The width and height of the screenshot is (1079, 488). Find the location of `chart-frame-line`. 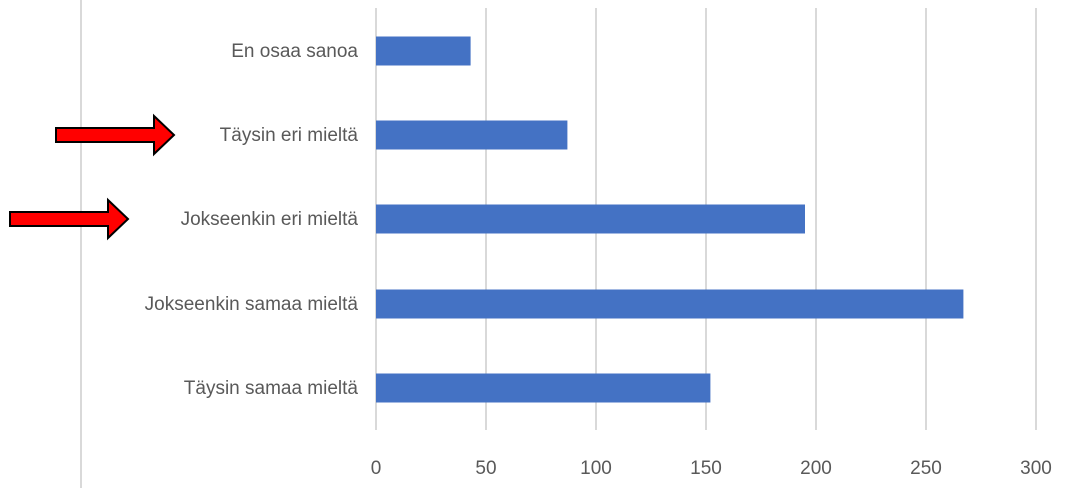

chart-frame-line is located at coordinates (81, 244).